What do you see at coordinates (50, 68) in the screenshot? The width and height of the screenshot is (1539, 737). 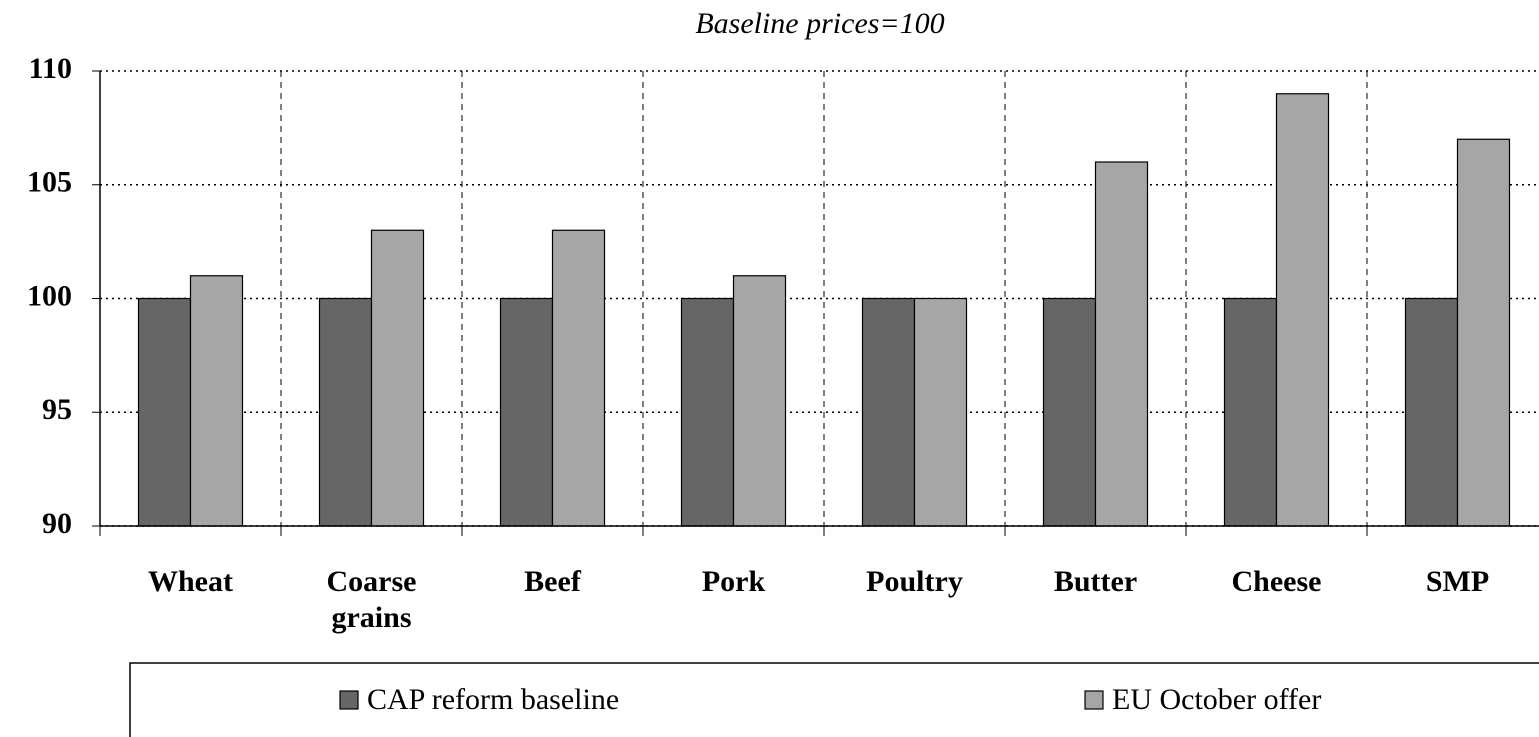 I see `y-tick-label: 110` at bounding box center [50, 68].